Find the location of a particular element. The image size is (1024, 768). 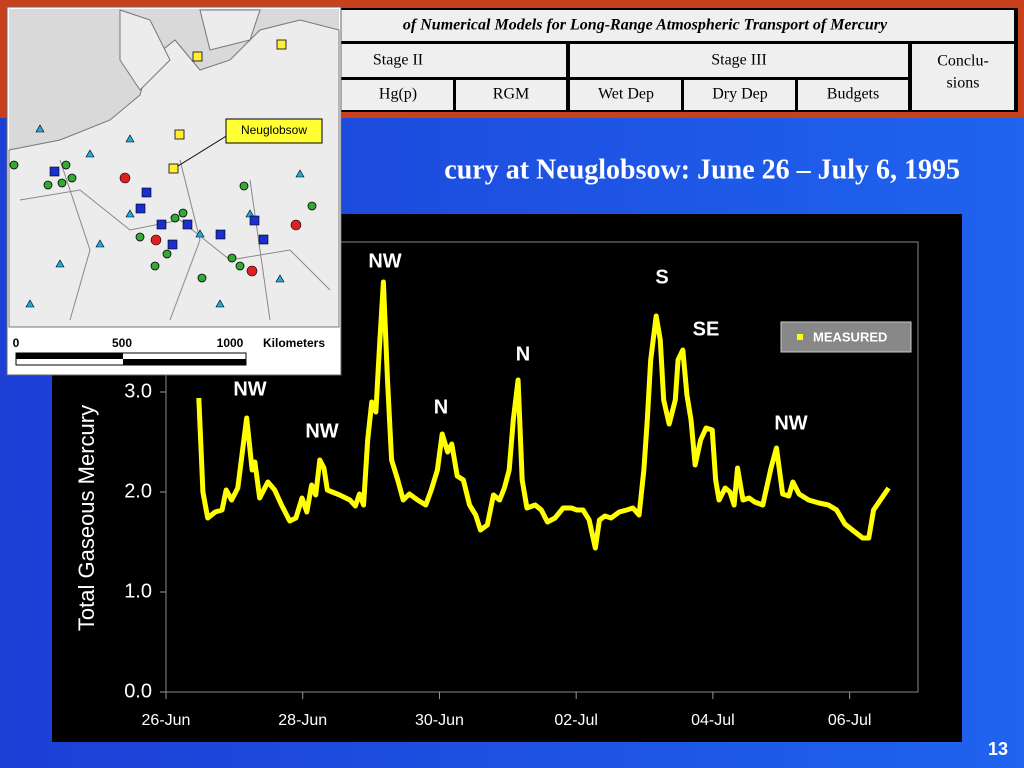

tab-label: Wet Dep is located at coordinates (626, 94).